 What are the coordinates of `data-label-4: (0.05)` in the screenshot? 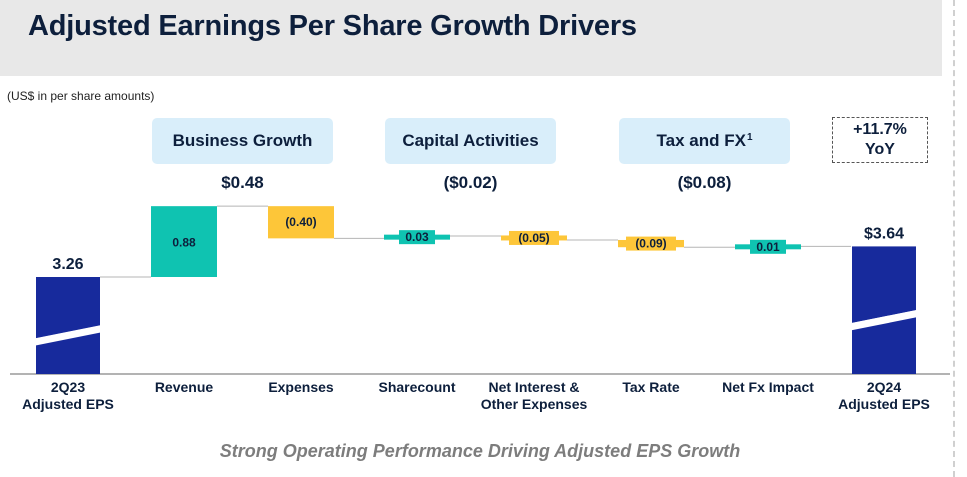 It's located at (533, 238).